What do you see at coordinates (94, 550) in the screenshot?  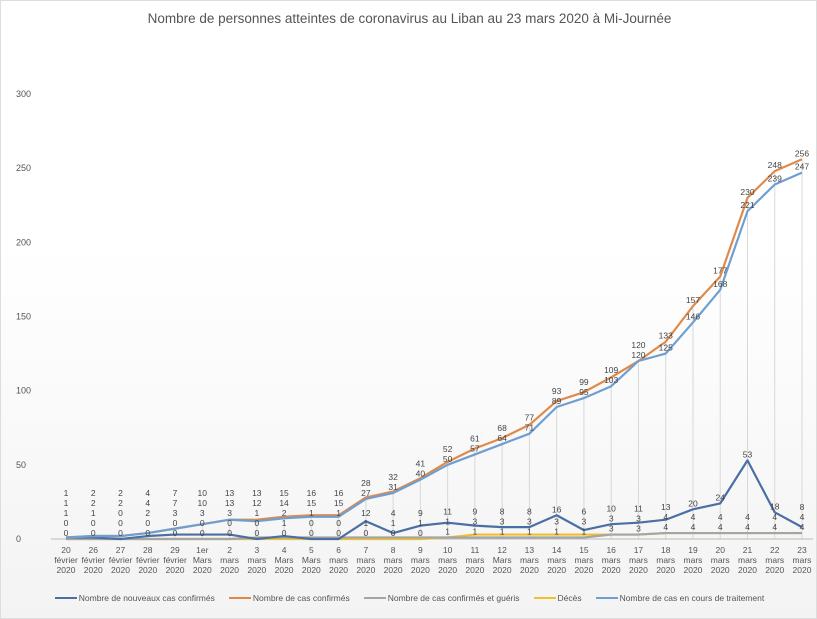 I see `x-tick-label: 26` at bounding box center [94, 550].